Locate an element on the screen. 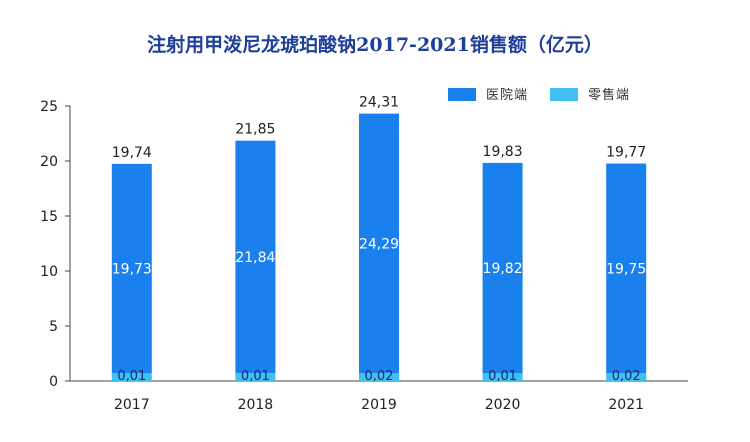 The width and height of the screenshot is (750, 442). bar-hospital-2020 is located at coordinates (502, 267).